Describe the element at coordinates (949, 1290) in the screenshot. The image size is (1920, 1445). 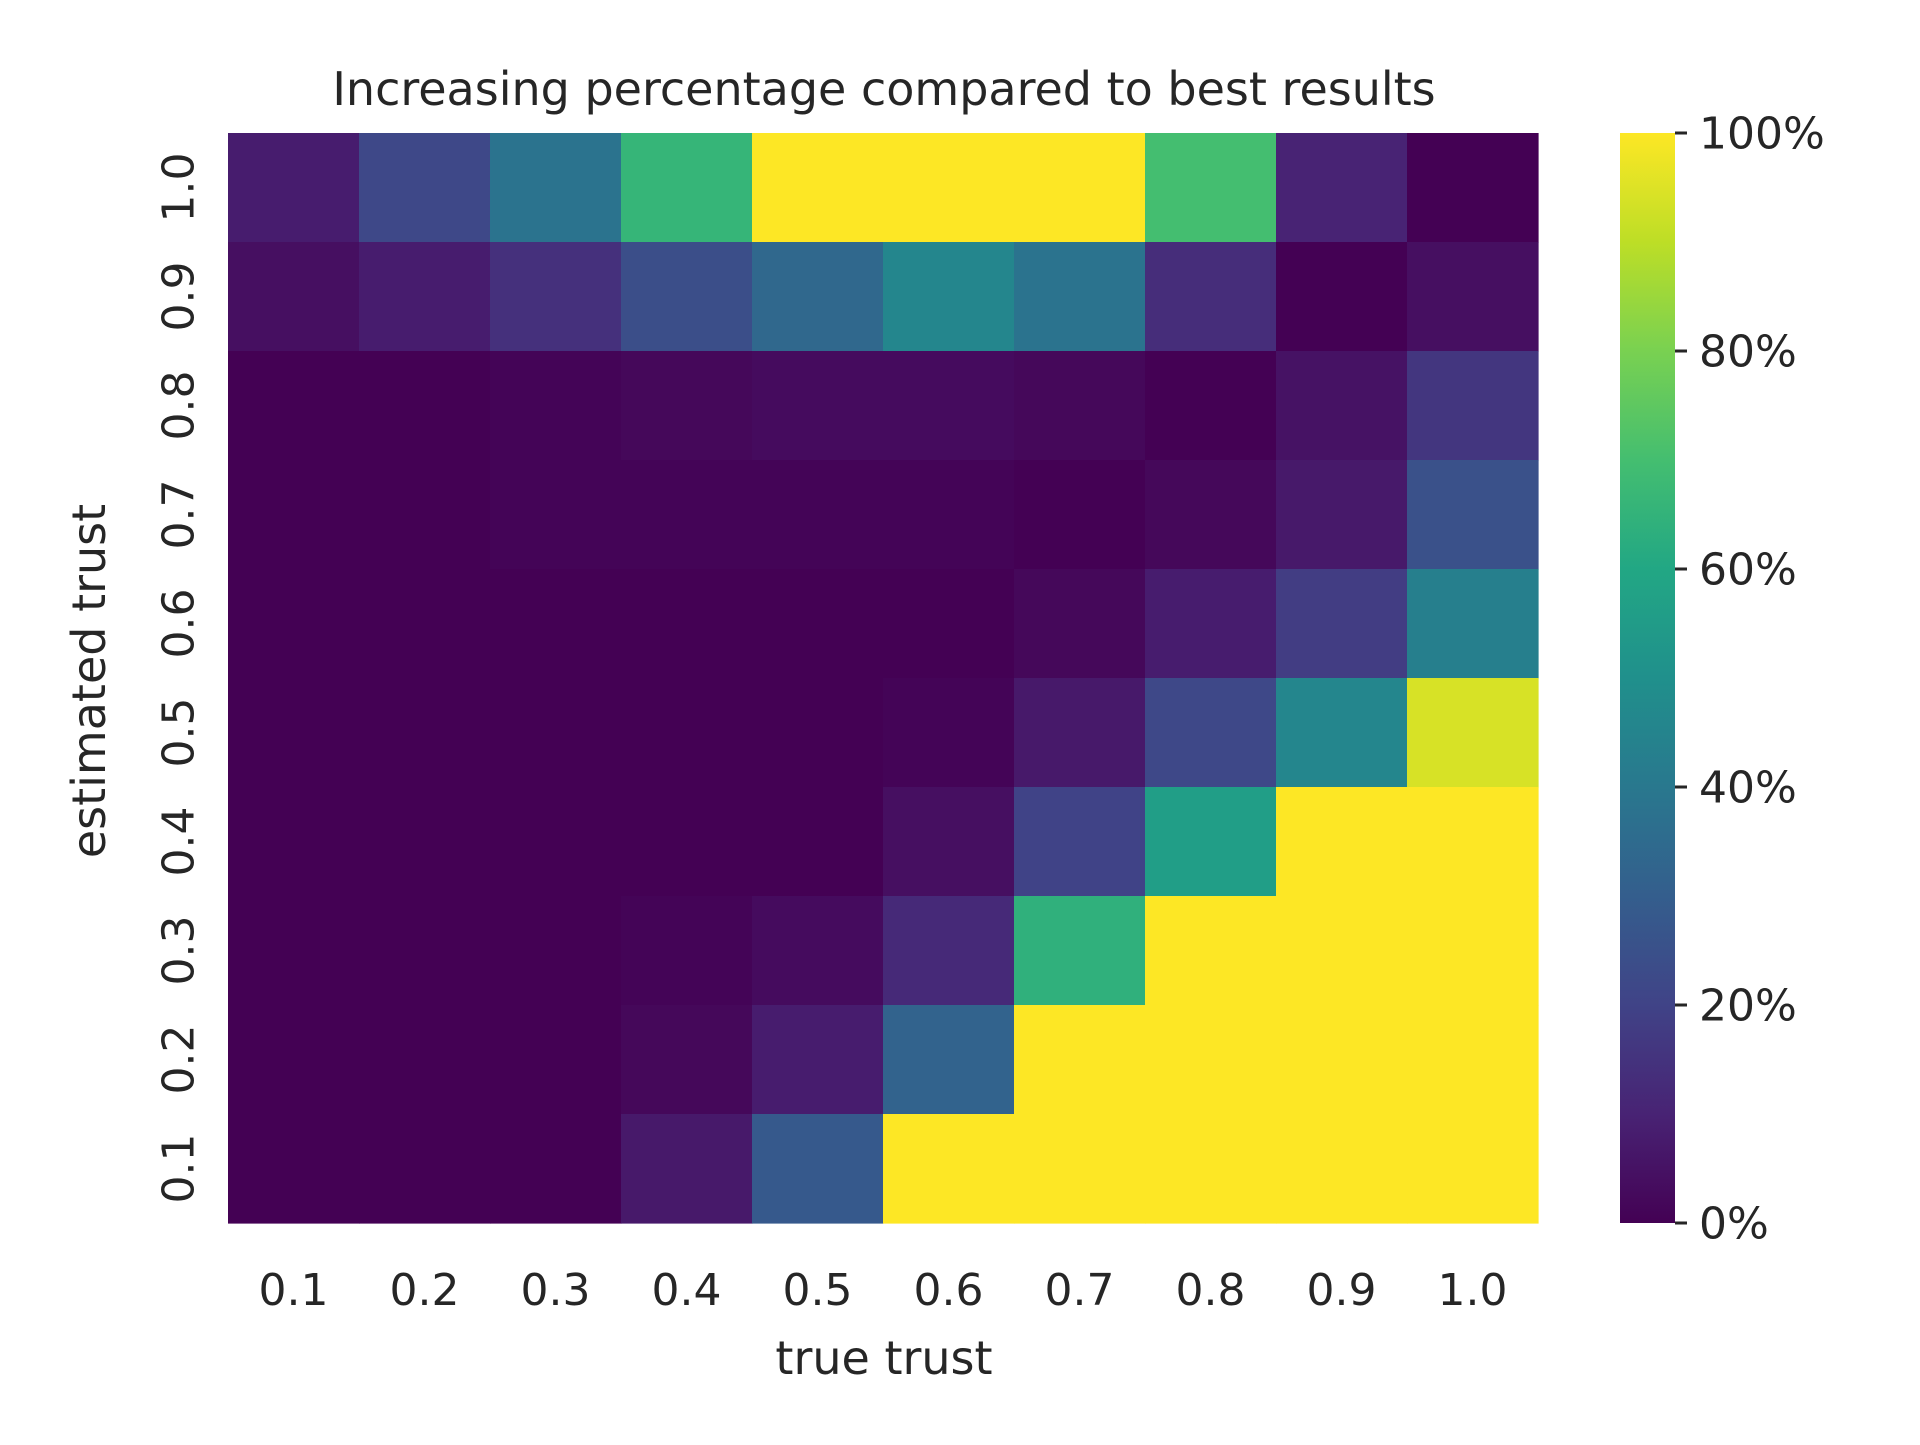
I see `x-tick-label: 0.6` at that location.